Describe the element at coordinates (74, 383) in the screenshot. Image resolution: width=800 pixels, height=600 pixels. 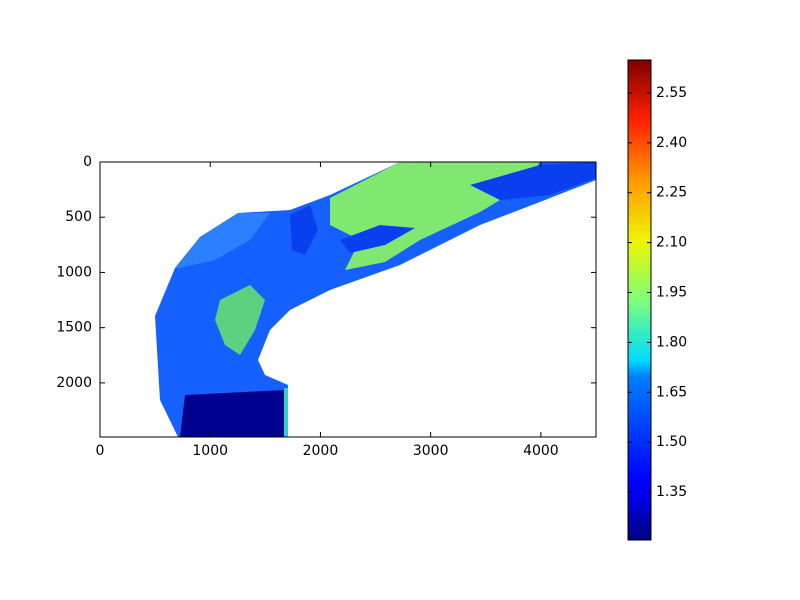
I see `y-tick-label: 2000` at that location.